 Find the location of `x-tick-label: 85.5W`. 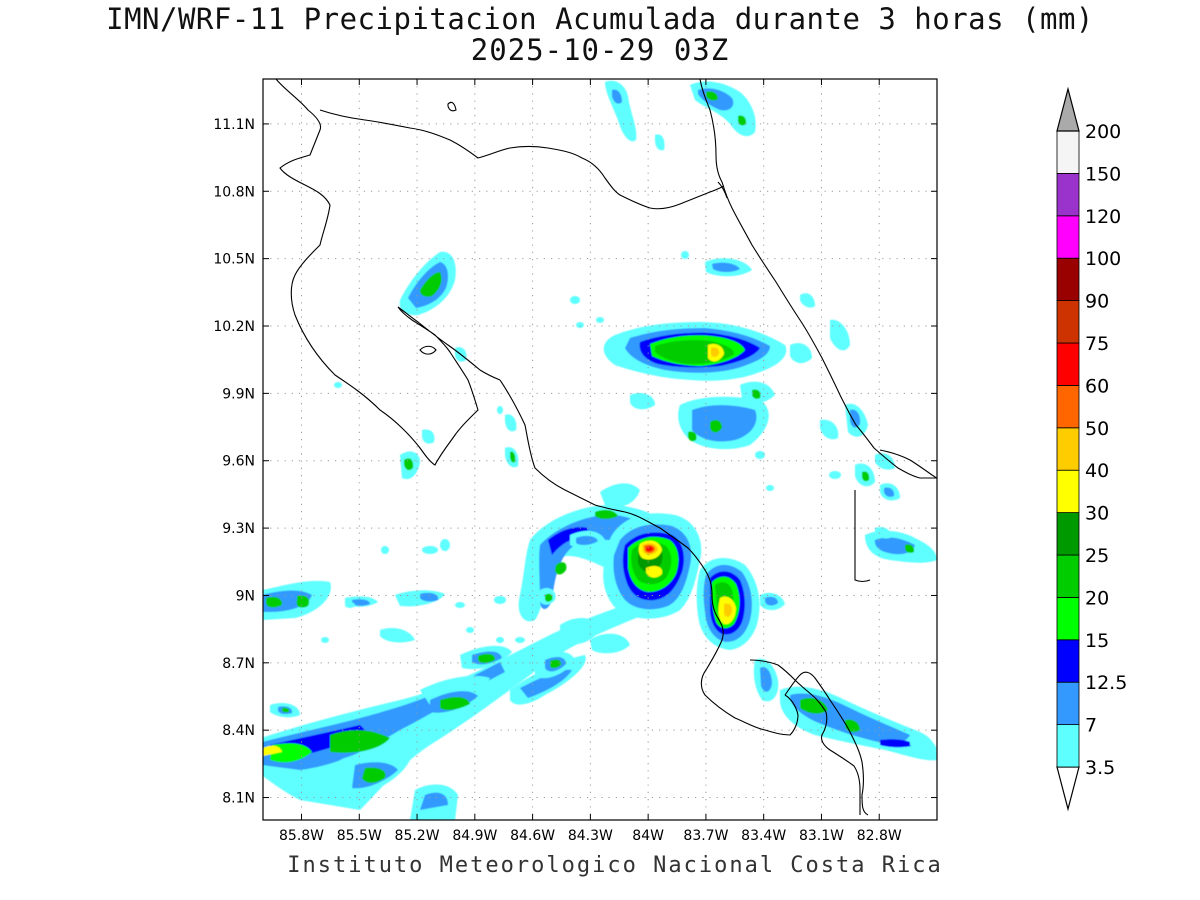

x-tick-label: 85.5W is located at coordinates (359, 836).